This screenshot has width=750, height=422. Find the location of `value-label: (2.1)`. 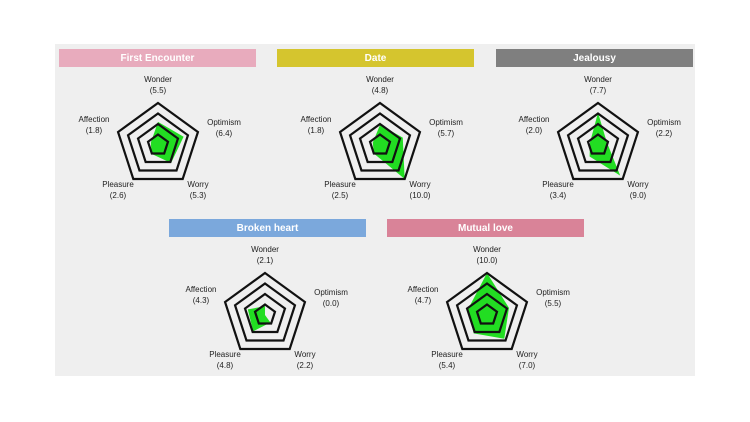

value-label: (2.1) is located at coordinates (265, 260).